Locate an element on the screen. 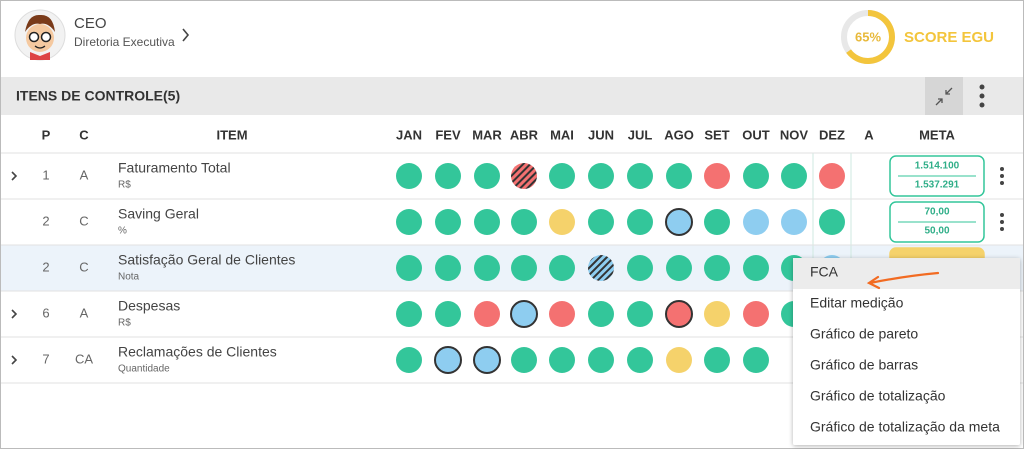 Image resolution: width=1024 pixels, height=449 pixels. row-unit: % is located at coordinates (122, 231).